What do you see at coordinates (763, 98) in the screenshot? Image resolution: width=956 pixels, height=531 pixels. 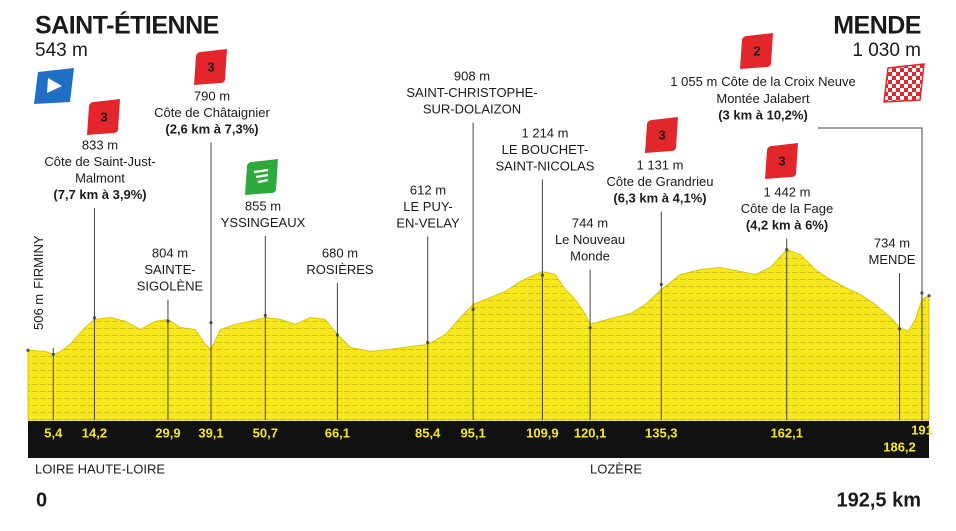 I see `waypoint-name: Montée Jalabert` at bounding box center [763, 98].